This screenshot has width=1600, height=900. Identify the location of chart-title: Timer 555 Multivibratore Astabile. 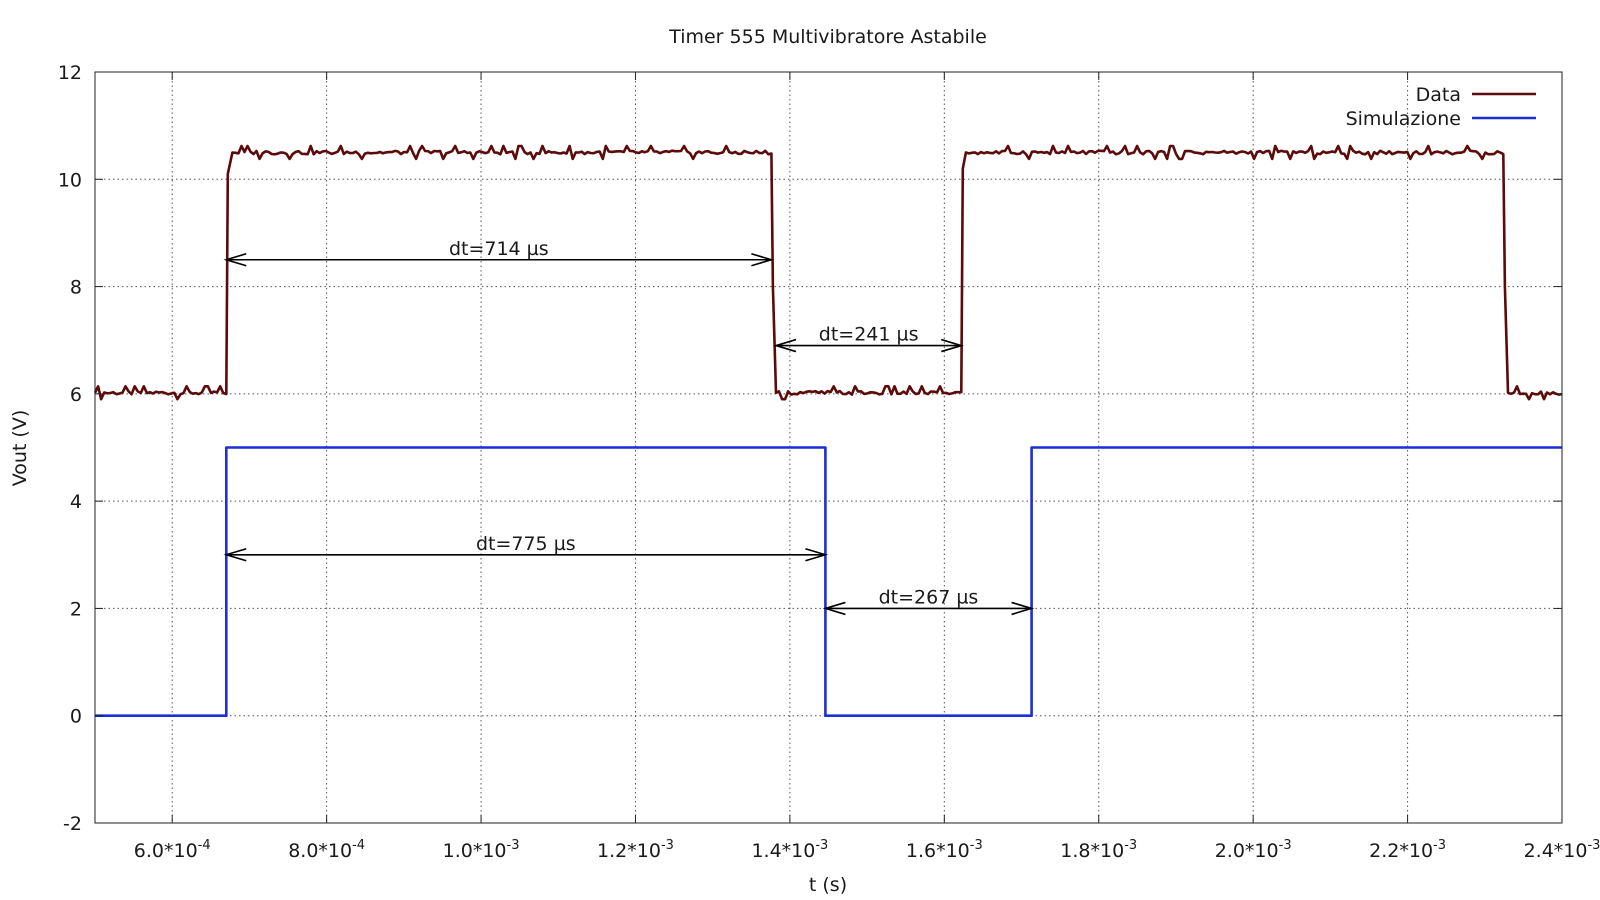
(827, 37).